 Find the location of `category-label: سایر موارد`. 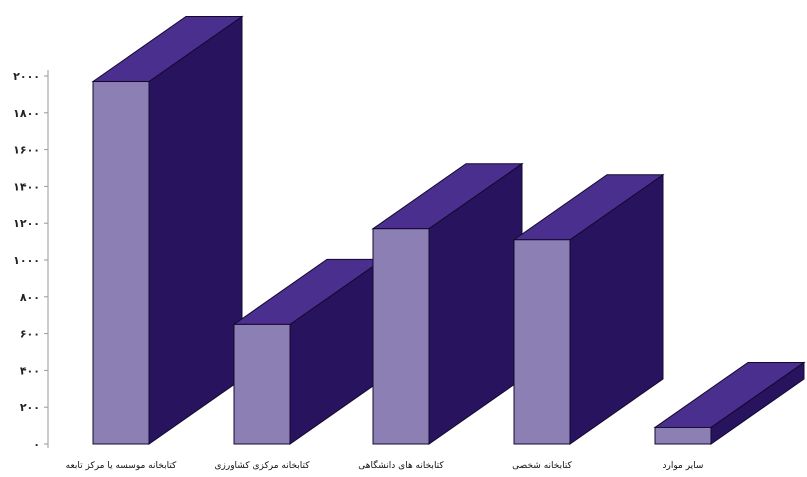

category-label: سایر موارد is located at coordinates (683, 466).